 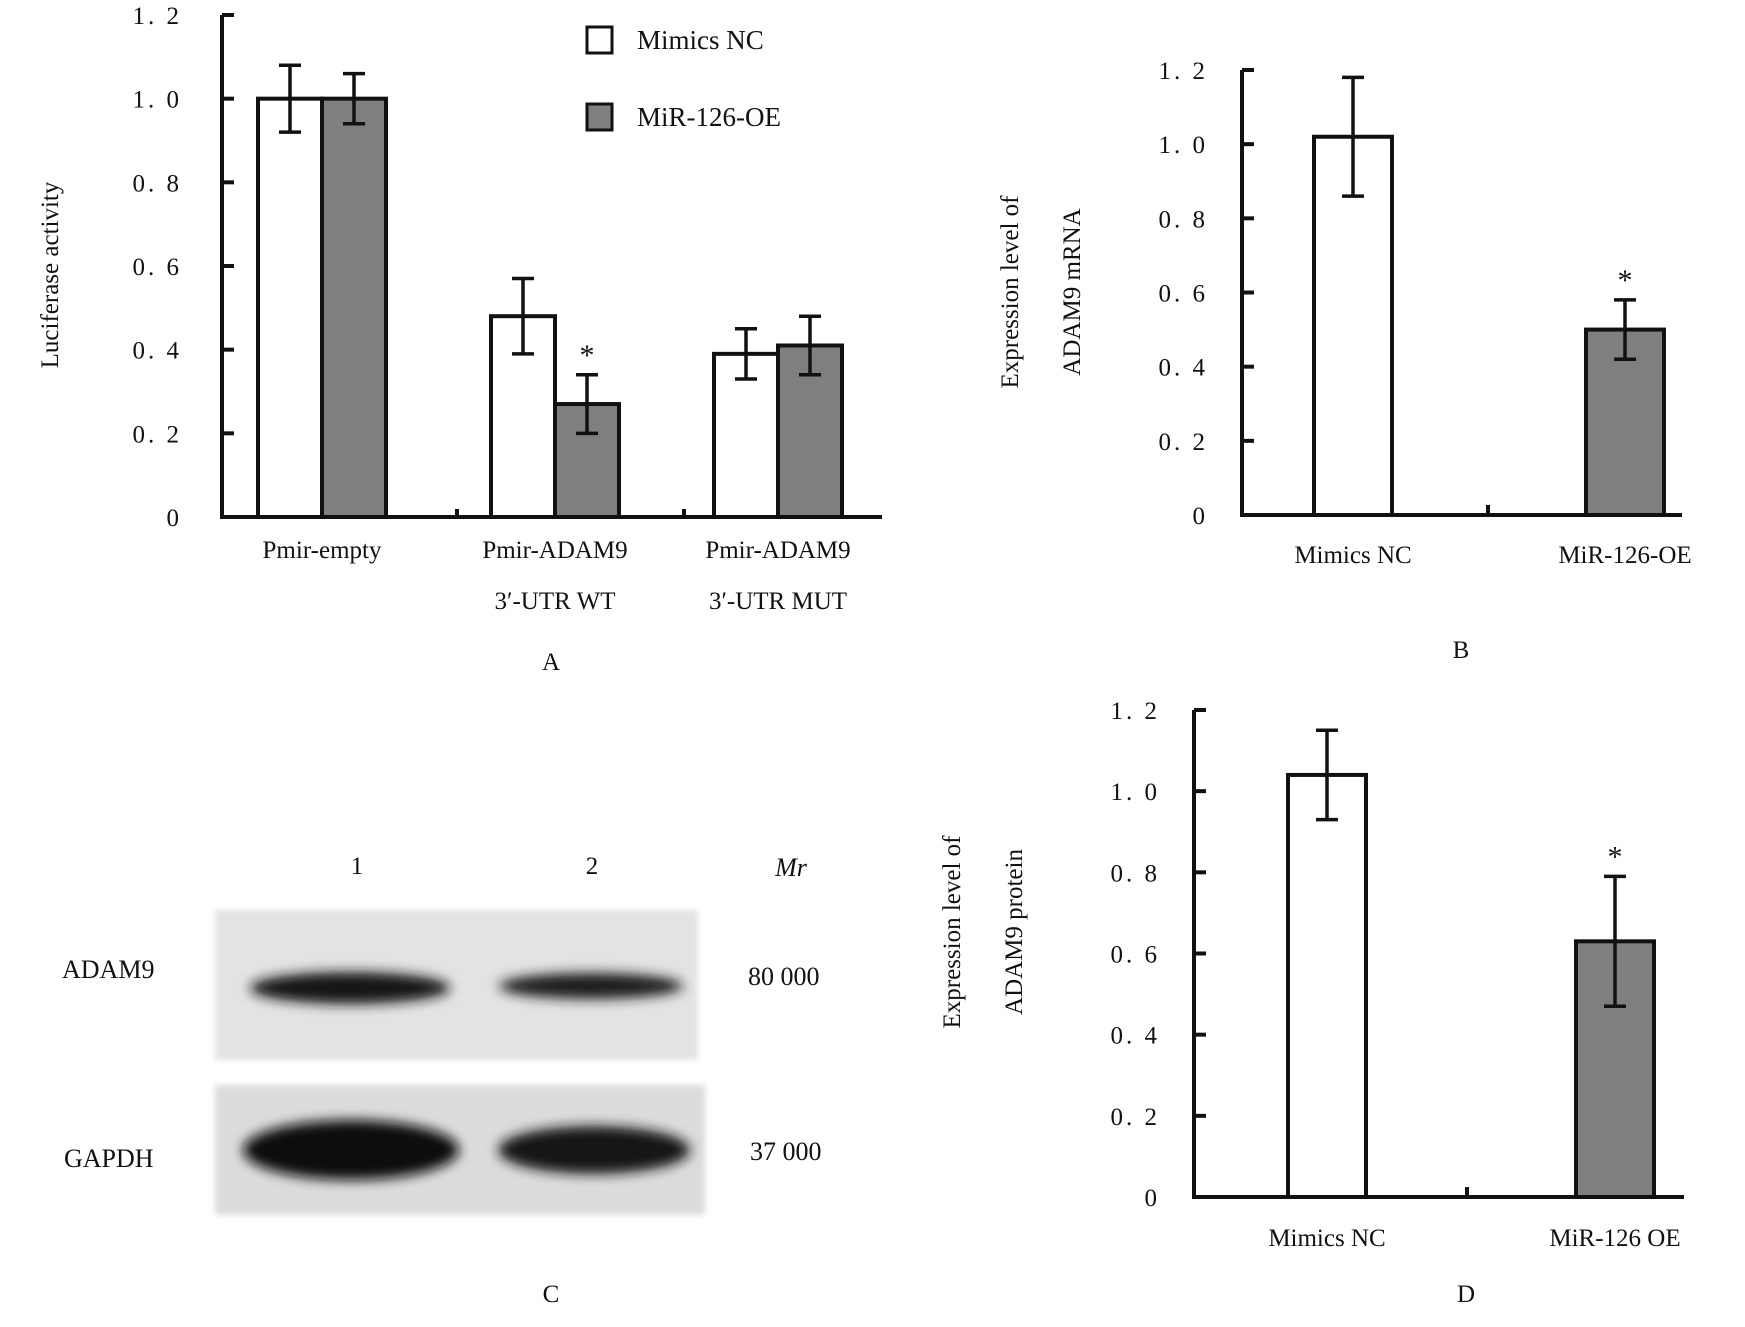 What do you see at coordinates (1136, 1036) in the screenshot?
I see `panel-d-ytick-label: 0. 4` at bounding box center [1136, 1036].